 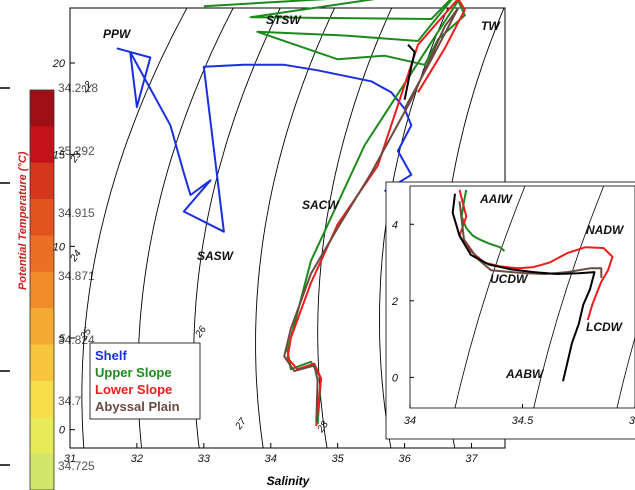 What do you see at coordinates (76, 213) in the screenshot?
I see `colorbar-tick-label: 34.915` at bounding box center [76, 213].